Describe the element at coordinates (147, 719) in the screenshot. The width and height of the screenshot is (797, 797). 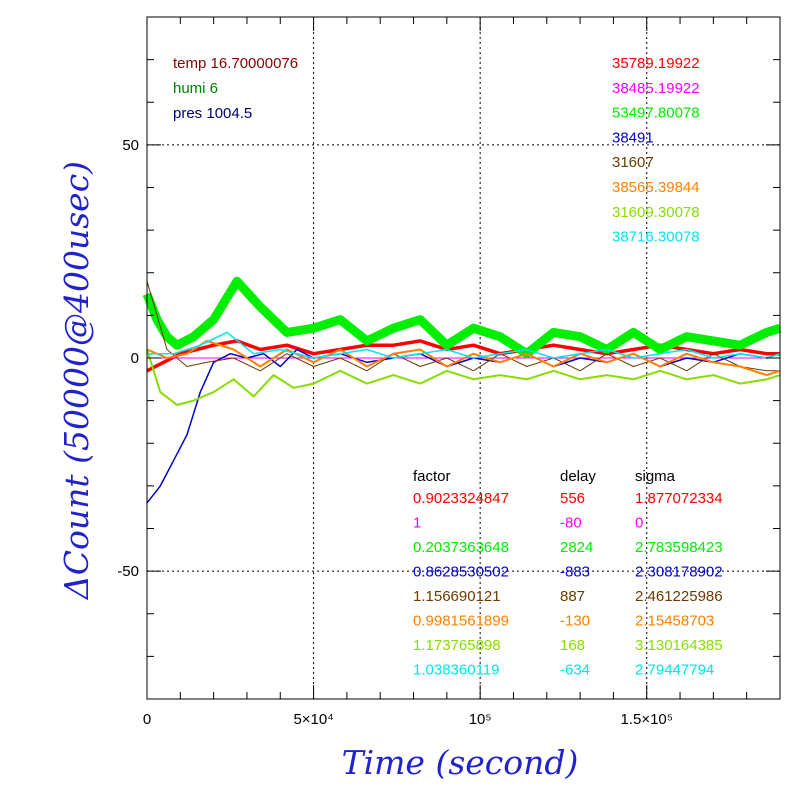
I see `x-tick-label: 0` at that location.